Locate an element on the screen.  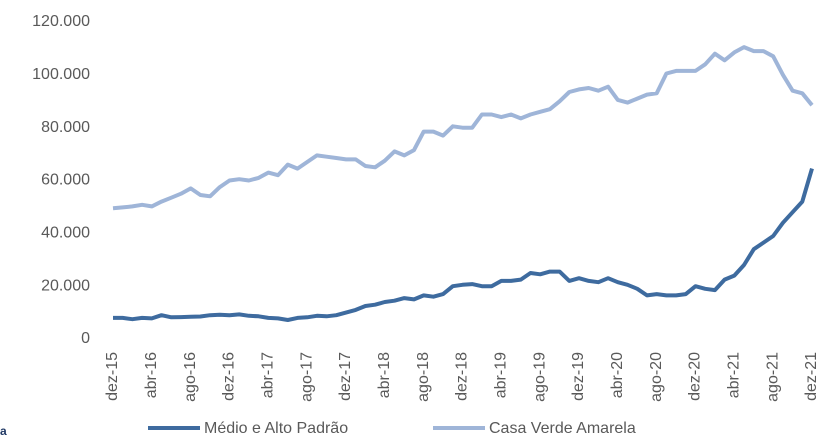
x-tick-label: dez-19 is located at coordinates (578, 376).